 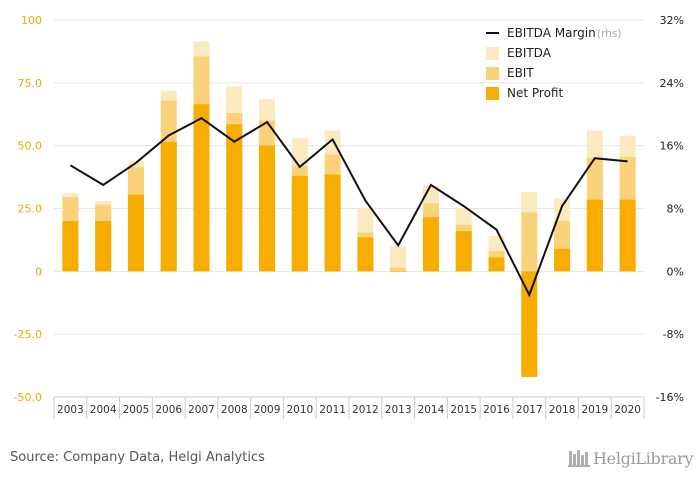 What do you see at coordinates (520, 73) in the screenshot?
I see `legend-label-ebit: EBIT` at bounding box center [520, 73].